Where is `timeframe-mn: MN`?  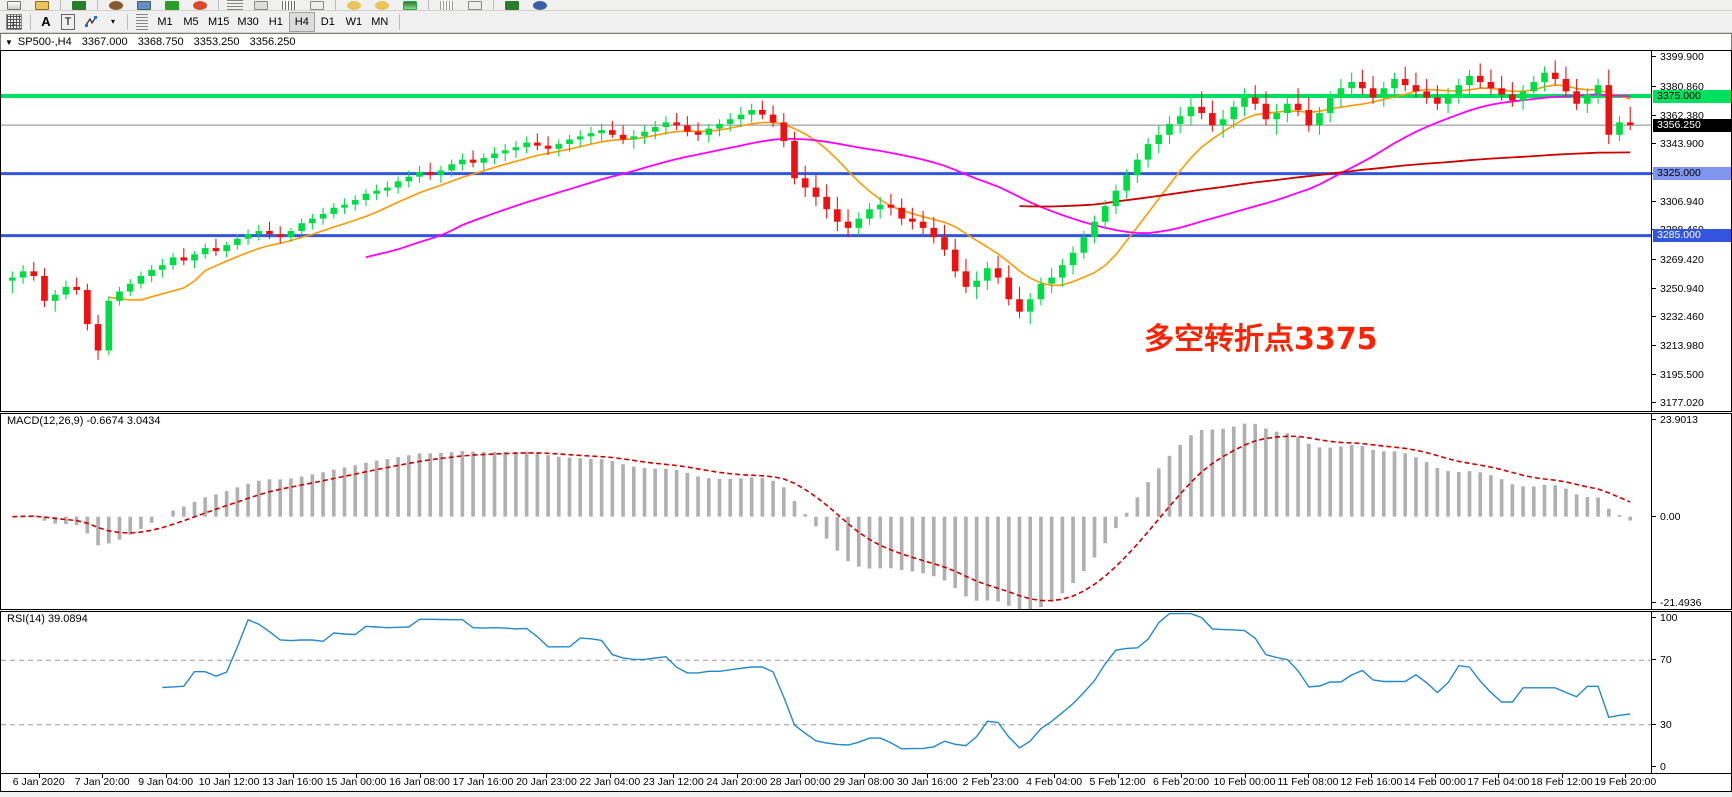
timeframe-mn: MN is located at coordinates (380, 21).